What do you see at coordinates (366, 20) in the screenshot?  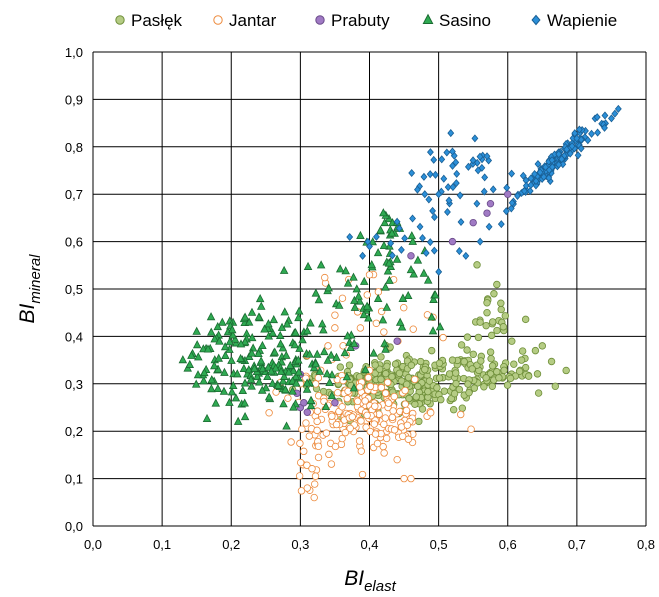 I see `legend: Pasłęk Jantar Prabuty Sasino Wapienie` at bounding box center [366, 20].